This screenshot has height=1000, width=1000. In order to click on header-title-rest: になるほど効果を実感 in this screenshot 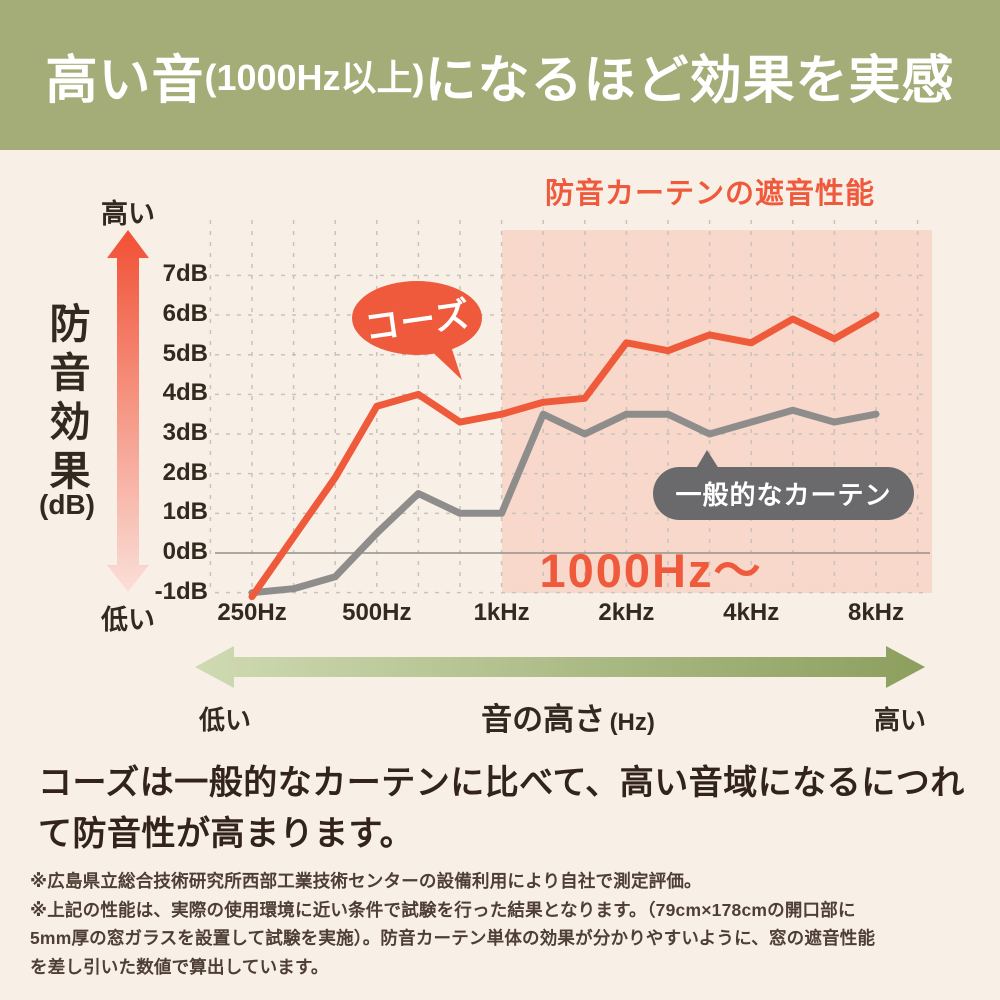, I will do `click(689, 80)`.